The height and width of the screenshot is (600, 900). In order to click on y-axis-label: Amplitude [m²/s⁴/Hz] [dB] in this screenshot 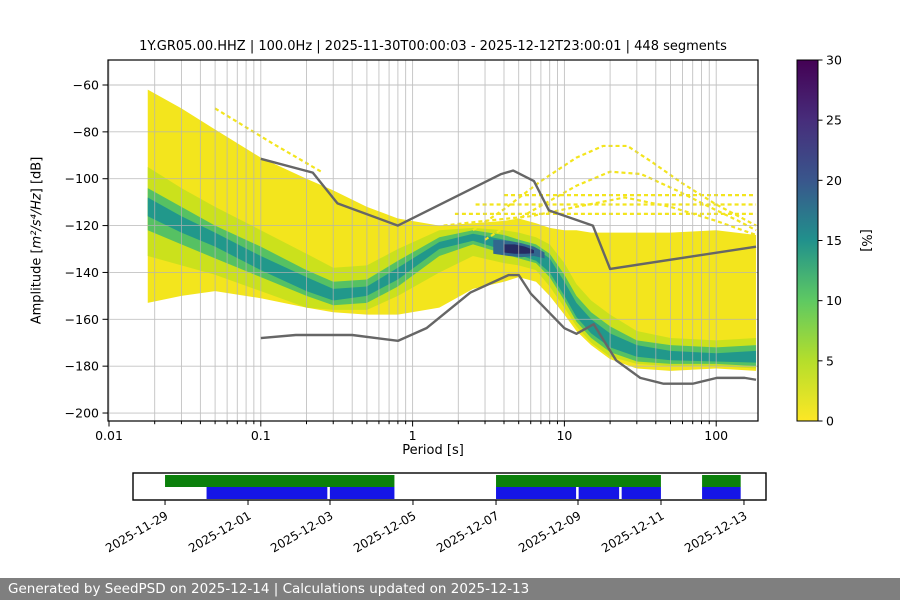, I will do `click(38, 241)`.